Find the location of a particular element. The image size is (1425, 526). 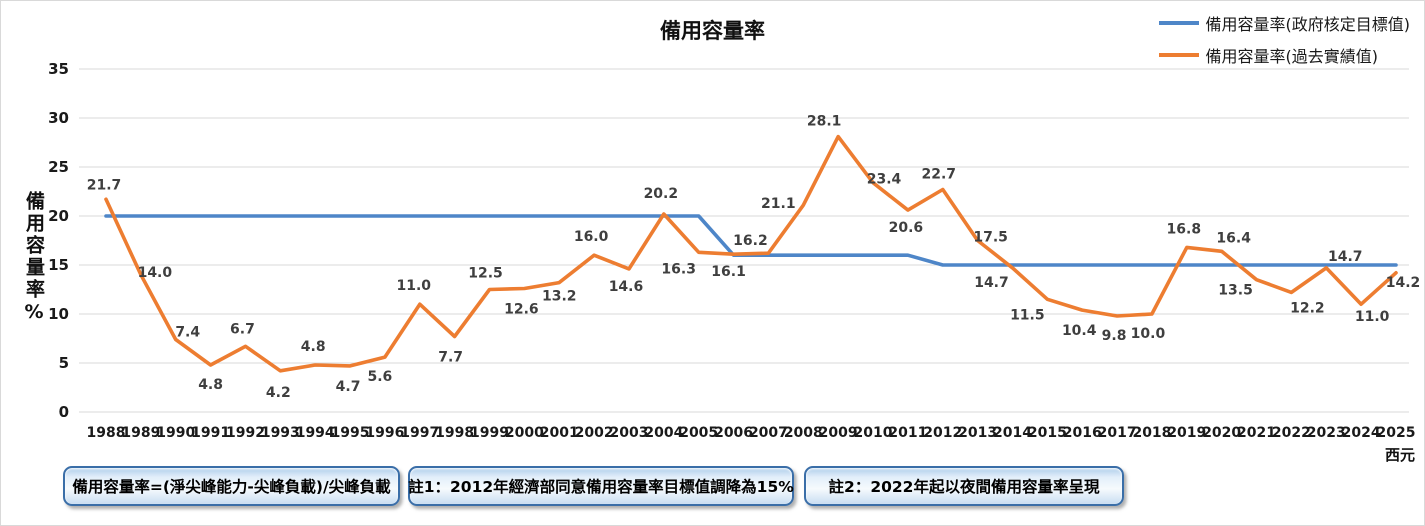

y-tick-label: 30 is located at coordinates (58, 118).